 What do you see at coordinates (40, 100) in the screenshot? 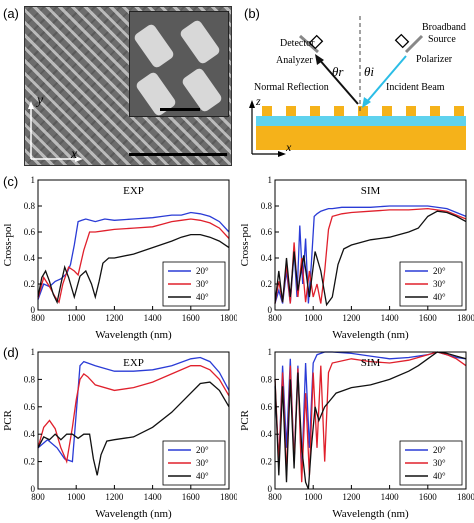
I see `sem-axis-y: y` at bounding box center [40, 100].